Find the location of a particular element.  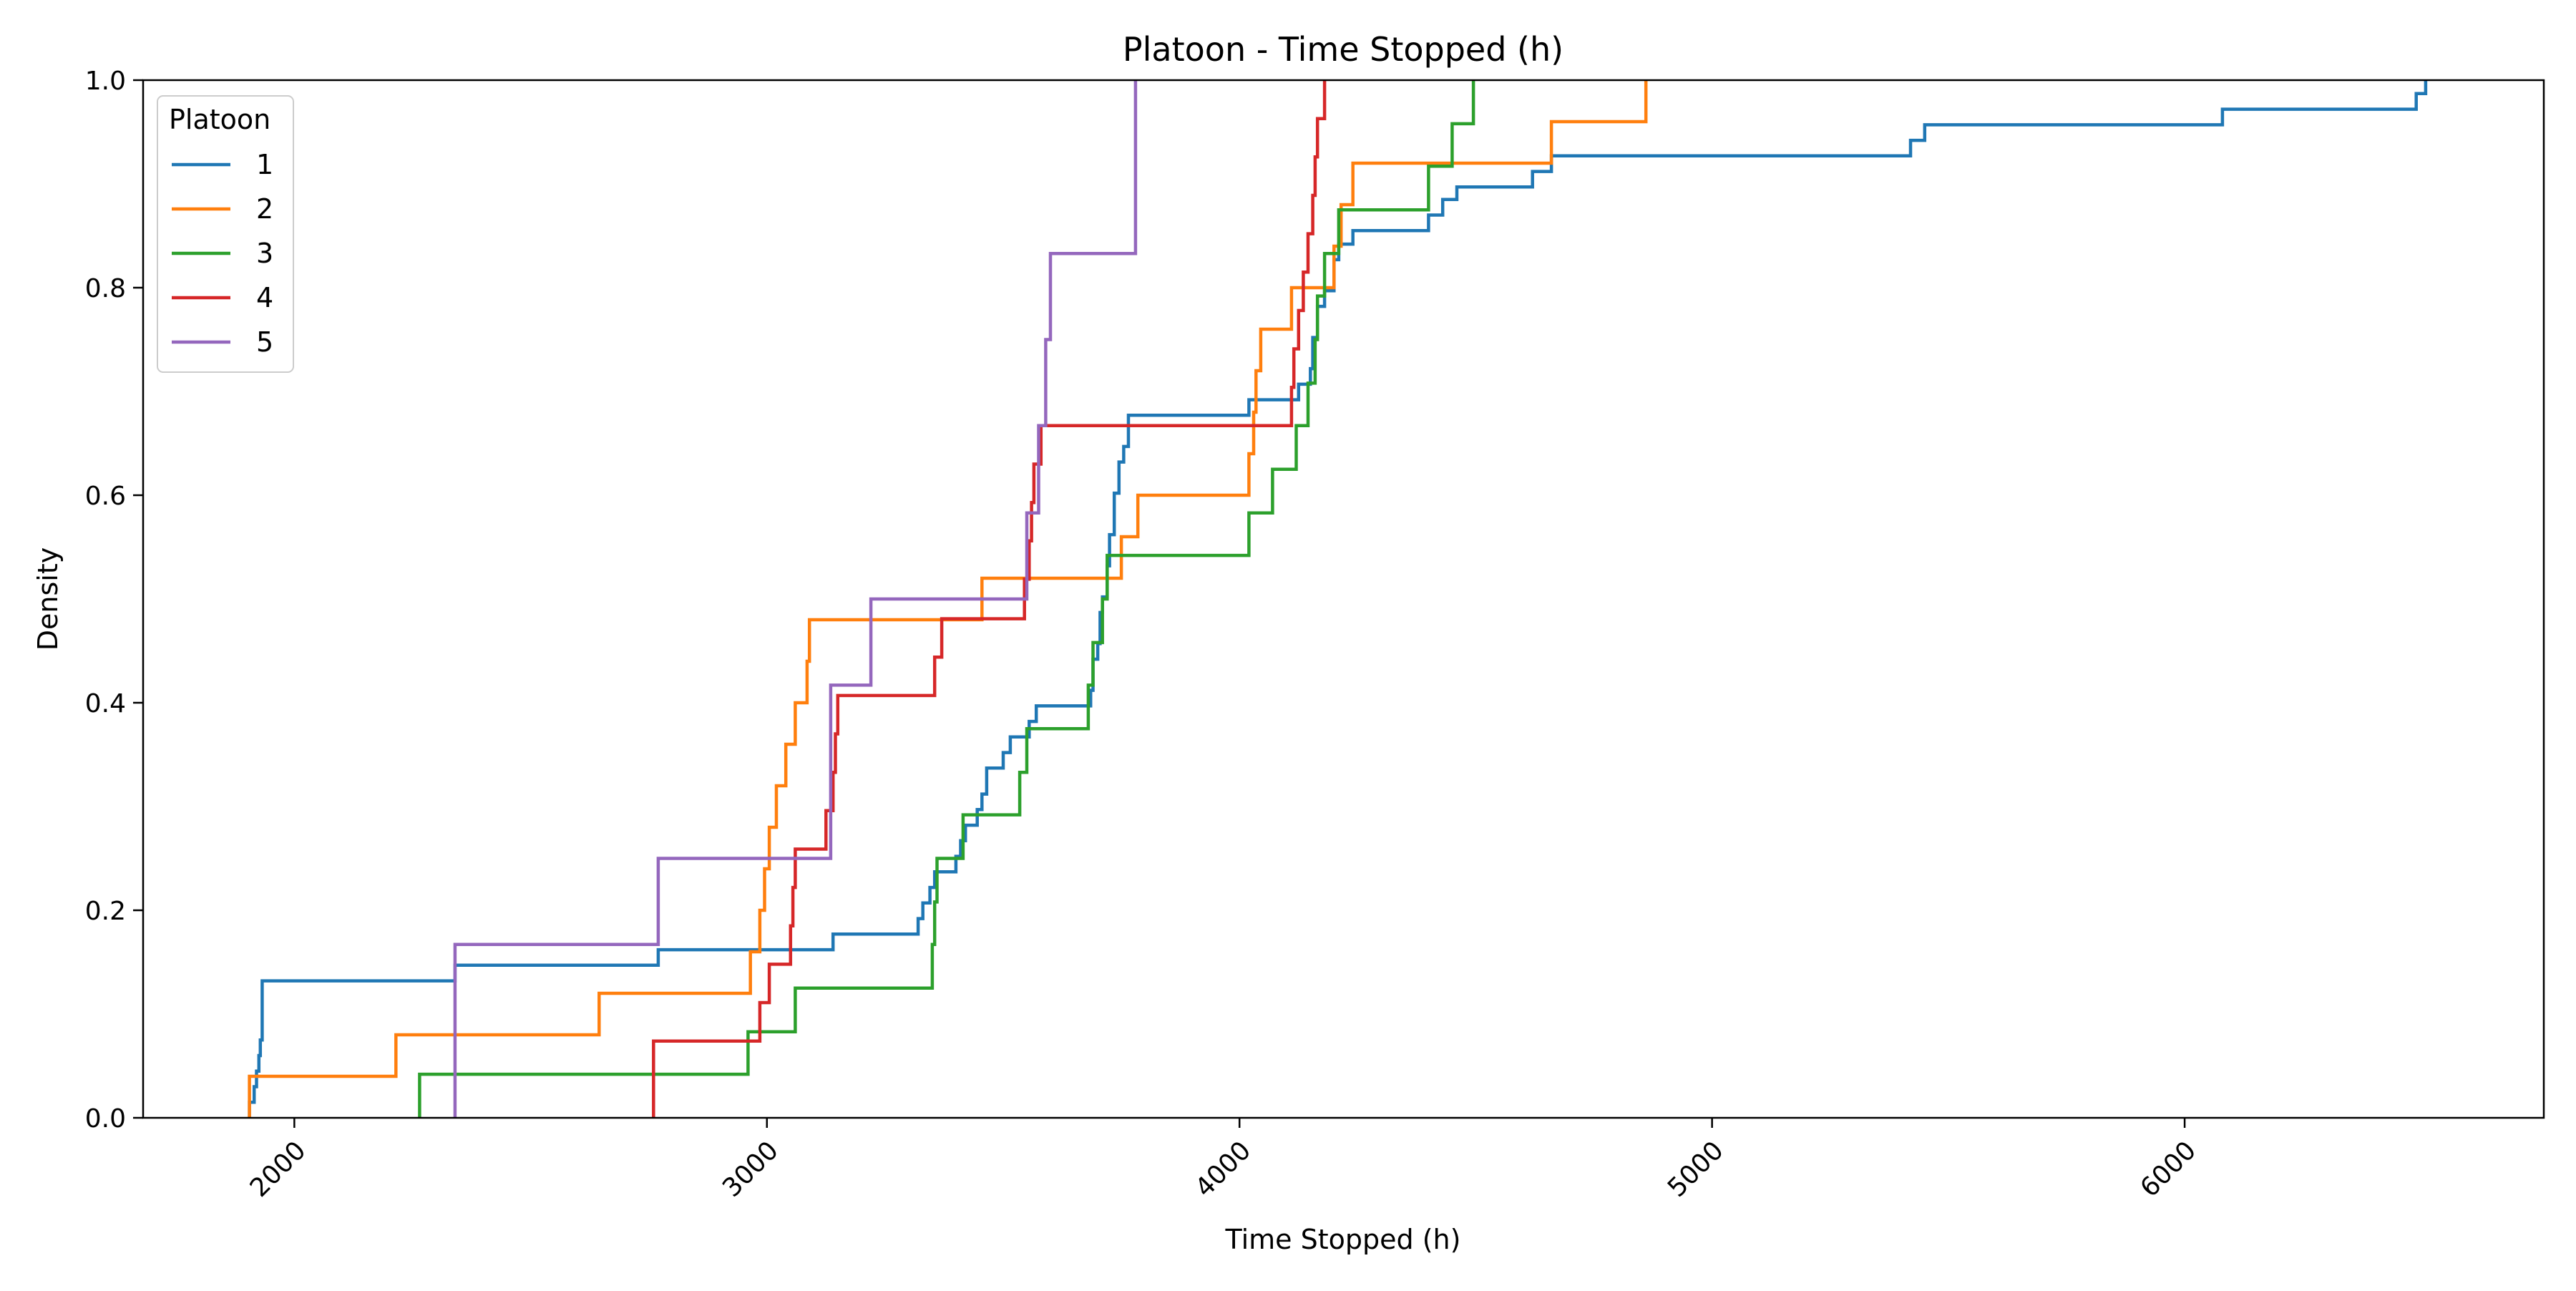

legend-label-1: 1 is located at coordinates (264, 164).